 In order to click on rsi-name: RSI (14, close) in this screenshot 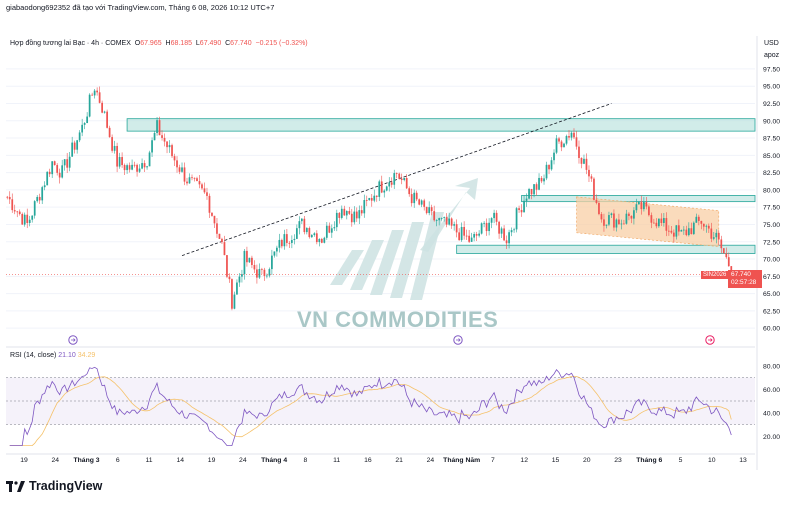, I will do `click(33, 355)`.